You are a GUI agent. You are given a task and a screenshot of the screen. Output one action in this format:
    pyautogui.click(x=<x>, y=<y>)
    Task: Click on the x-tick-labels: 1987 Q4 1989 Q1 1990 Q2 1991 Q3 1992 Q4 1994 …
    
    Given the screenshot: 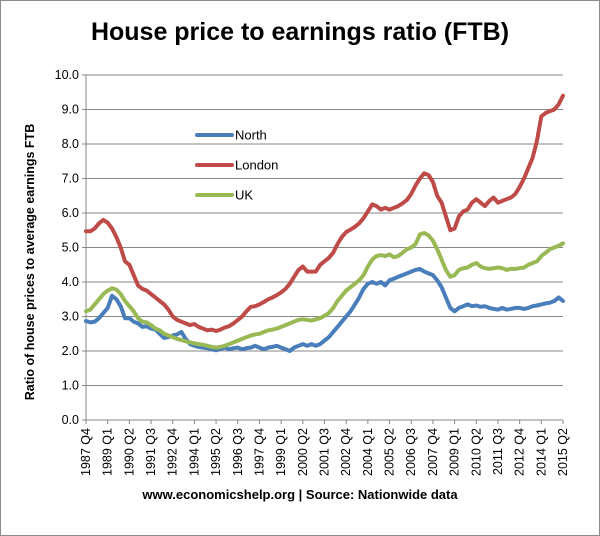 What is the action you would take?
    pyautogui.click(x=324, y=452)
    